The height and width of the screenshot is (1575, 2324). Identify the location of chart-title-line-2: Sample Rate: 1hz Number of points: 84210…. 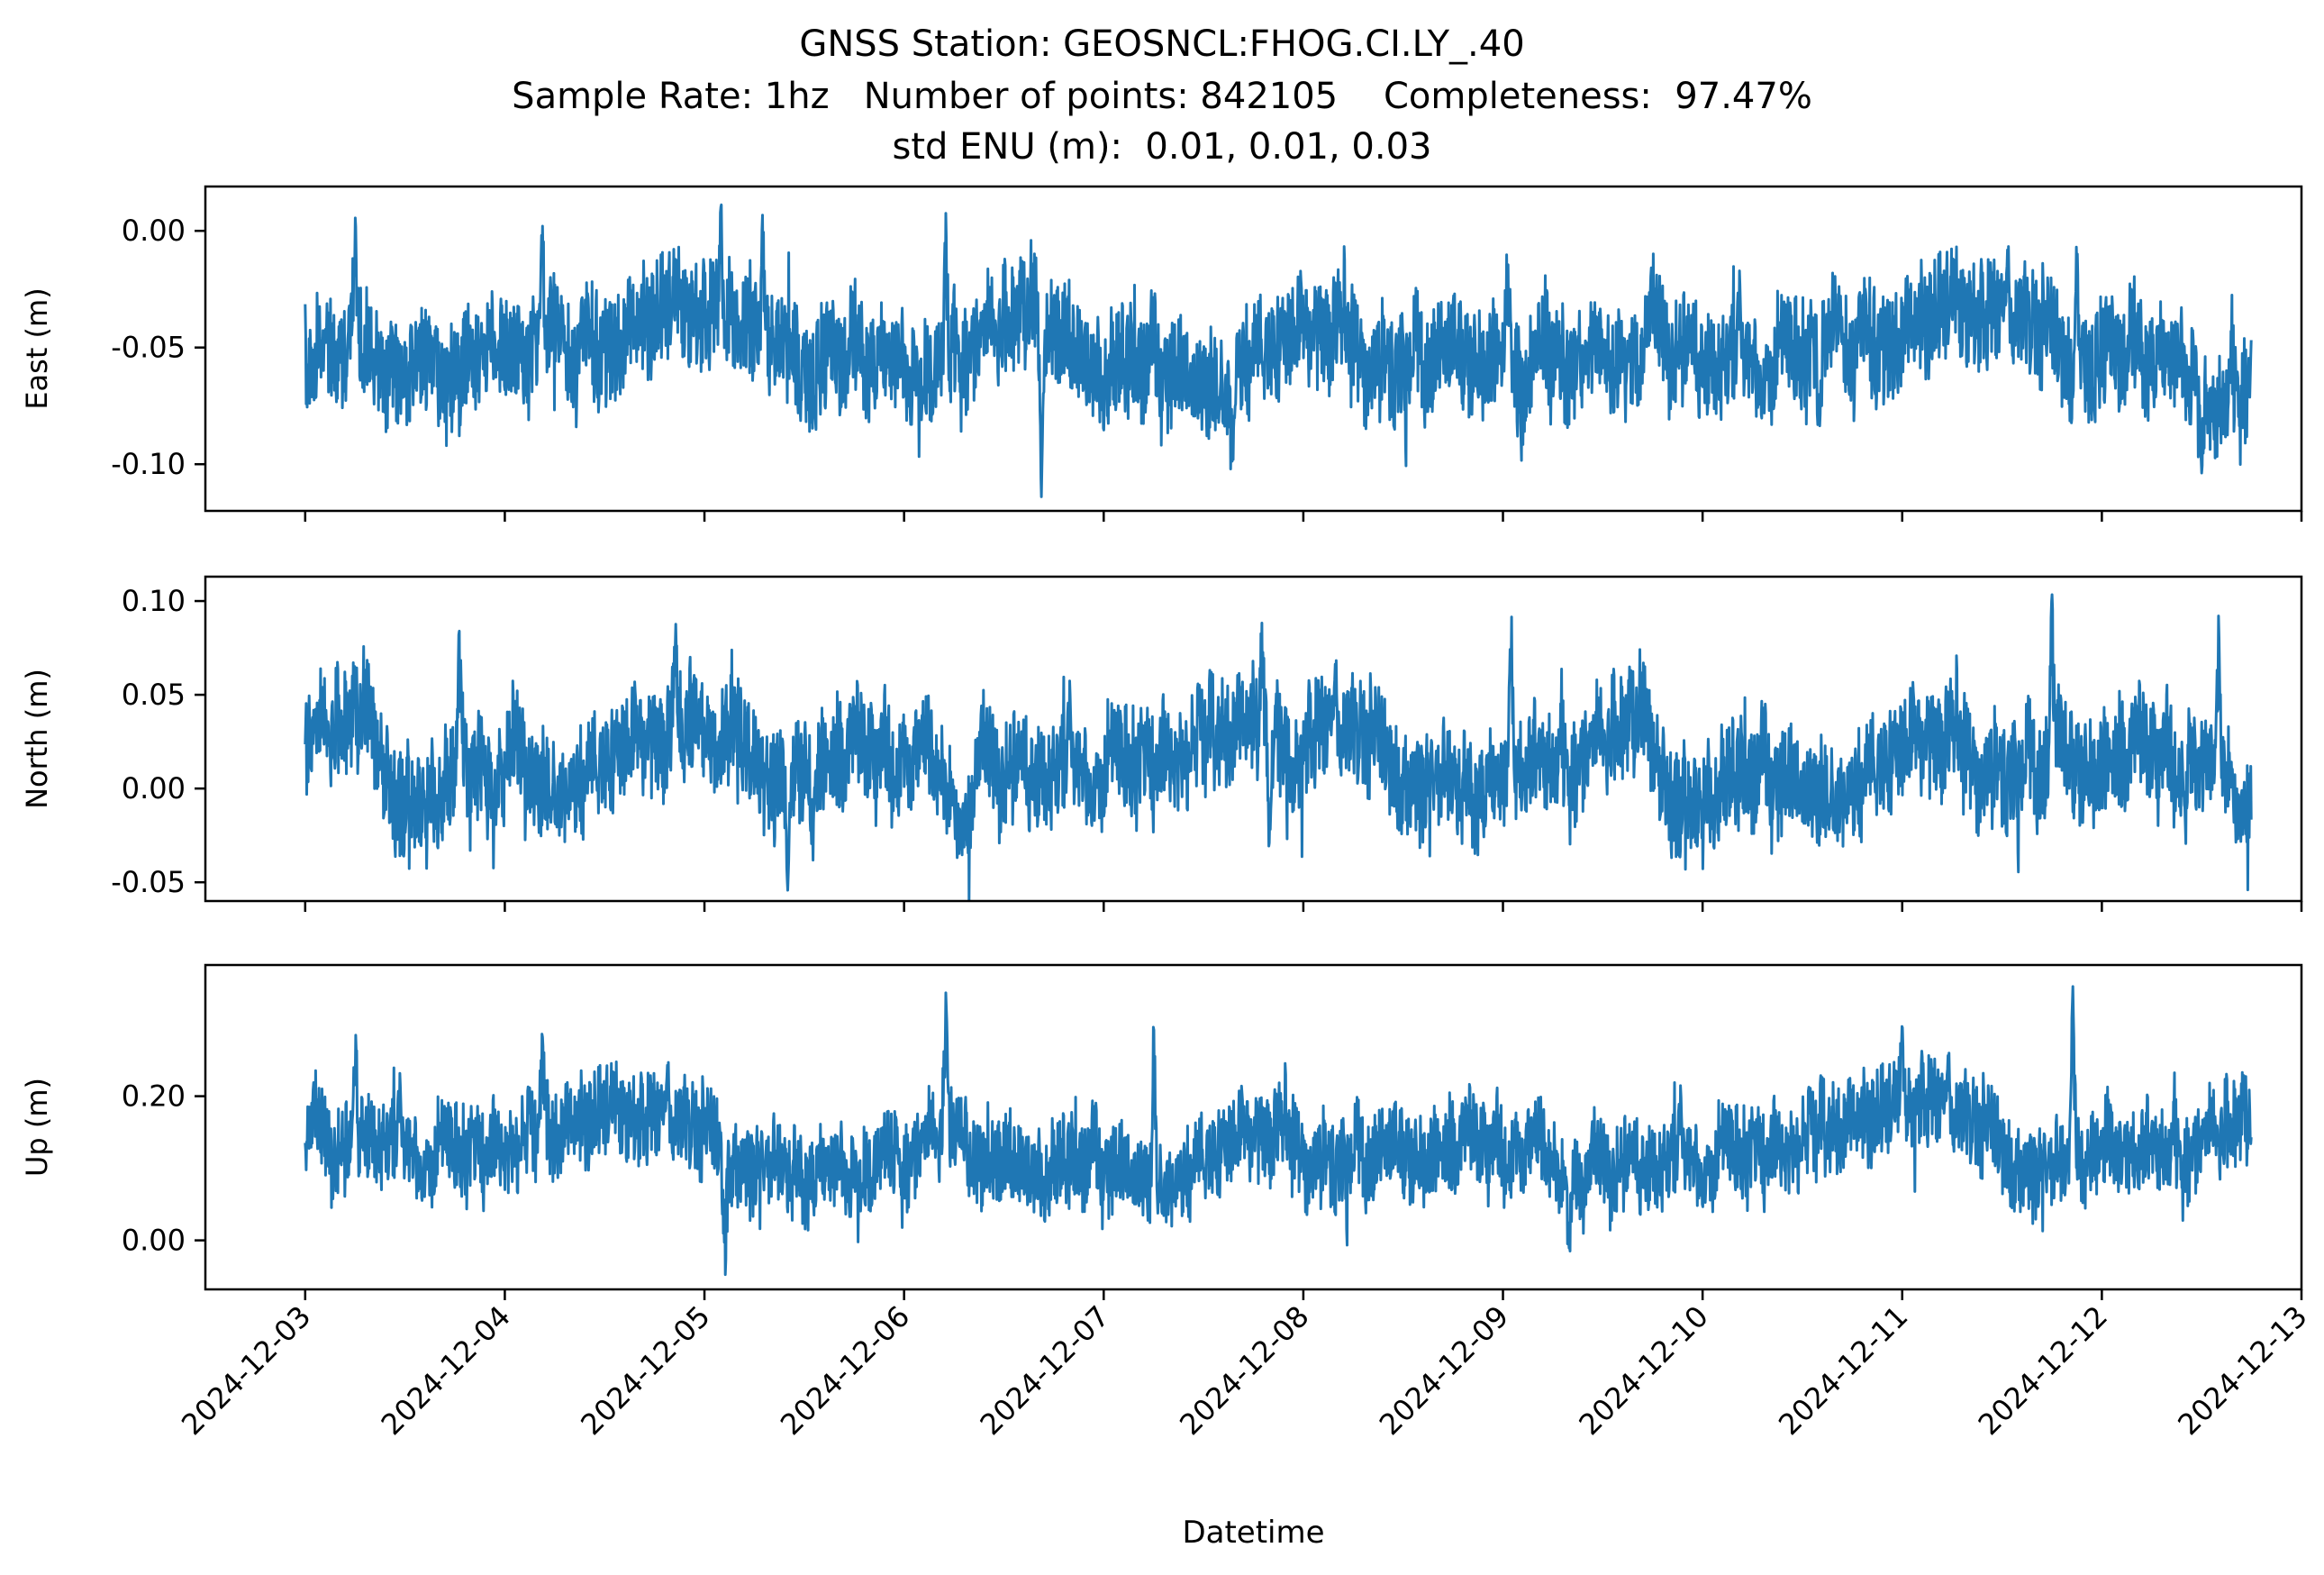
(1162, 96).